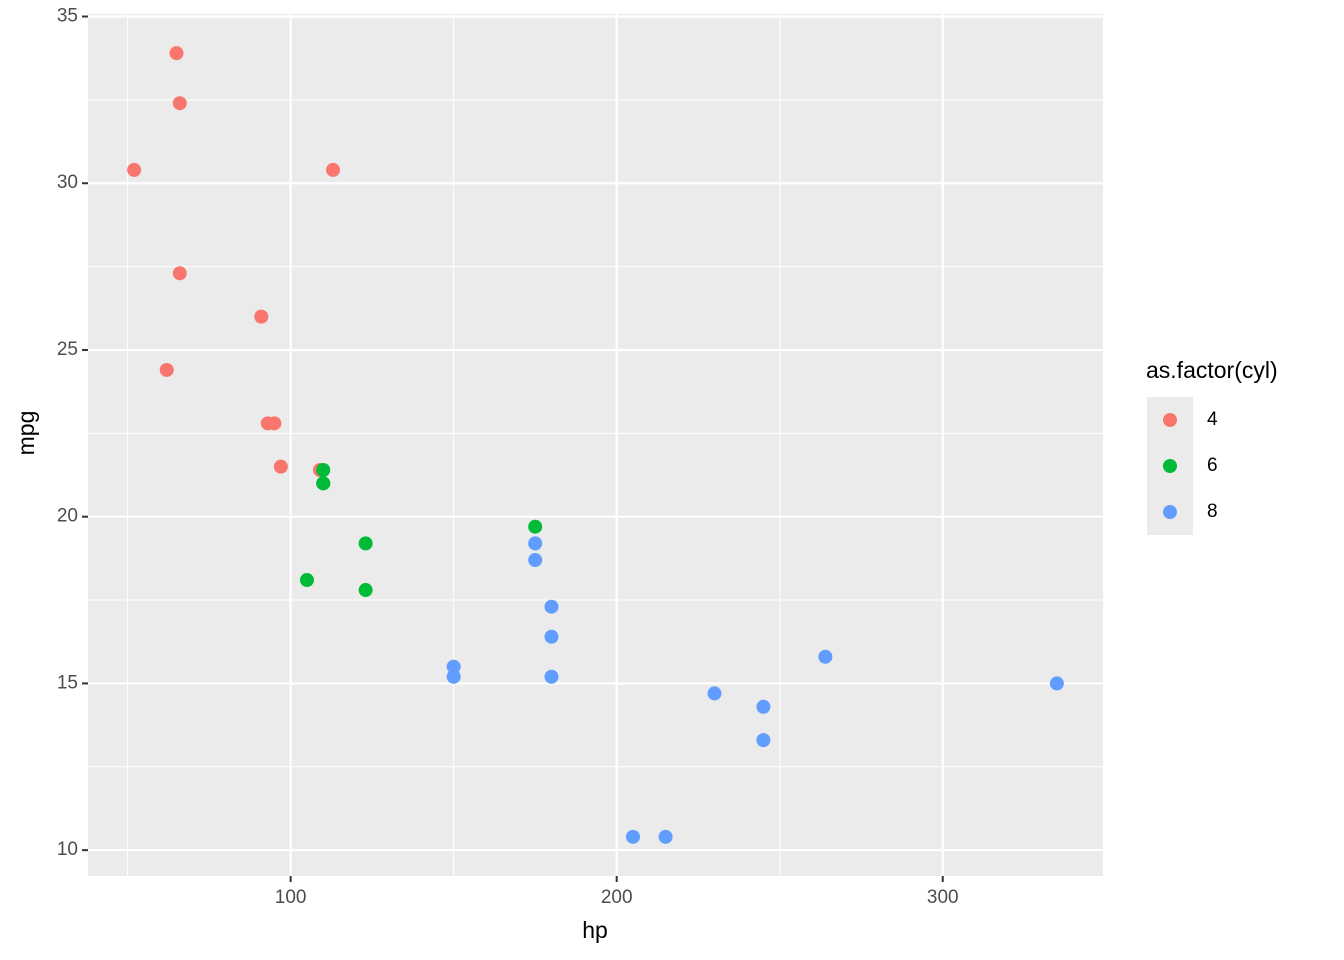  Describe the element at coordinates (26, 433) in the screenshot. I see `y-axis-label: mpg` at that location.